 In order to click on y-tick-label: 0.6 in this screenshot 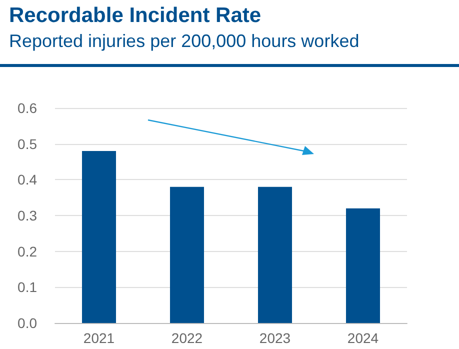, I will do `click(28, 108)`.